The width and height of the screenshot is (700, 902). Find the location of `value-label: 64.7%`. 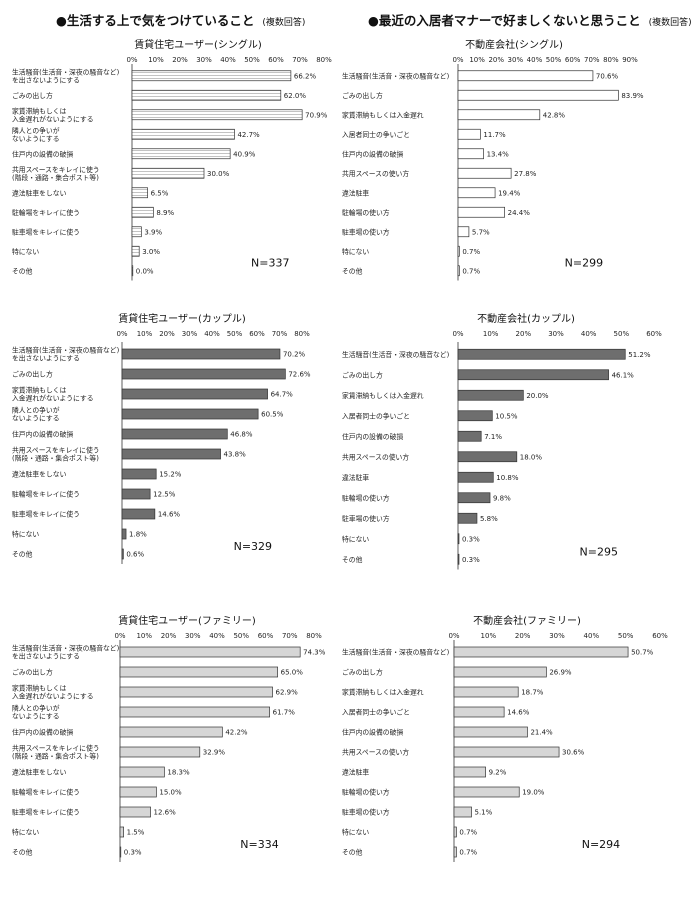

value-label: 64.7% is located at coordinates (282, 395).